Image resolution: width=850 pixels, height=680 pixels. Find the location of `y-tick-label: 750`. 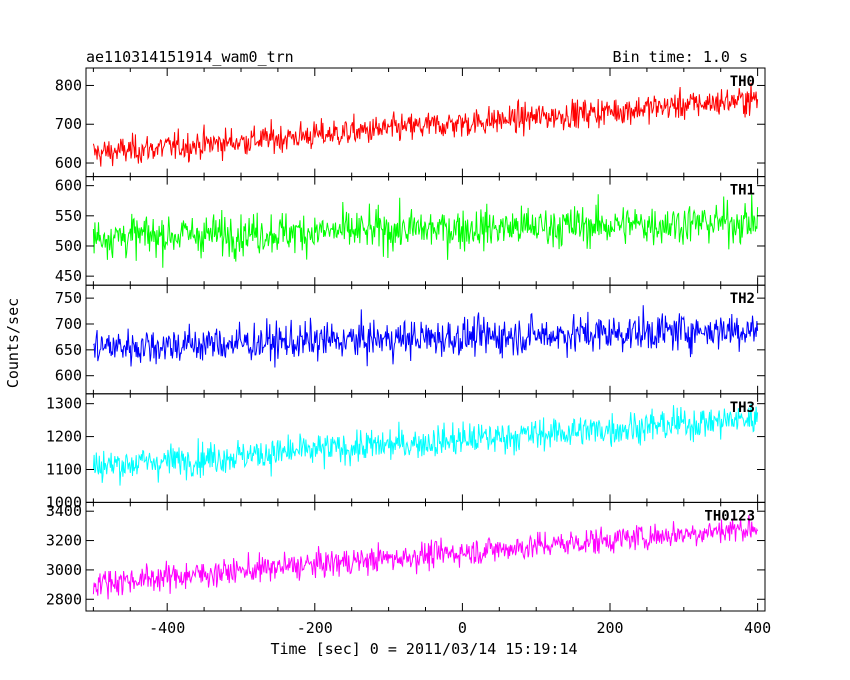

y-tick-label: 750 is located at coordinates (68, 298).